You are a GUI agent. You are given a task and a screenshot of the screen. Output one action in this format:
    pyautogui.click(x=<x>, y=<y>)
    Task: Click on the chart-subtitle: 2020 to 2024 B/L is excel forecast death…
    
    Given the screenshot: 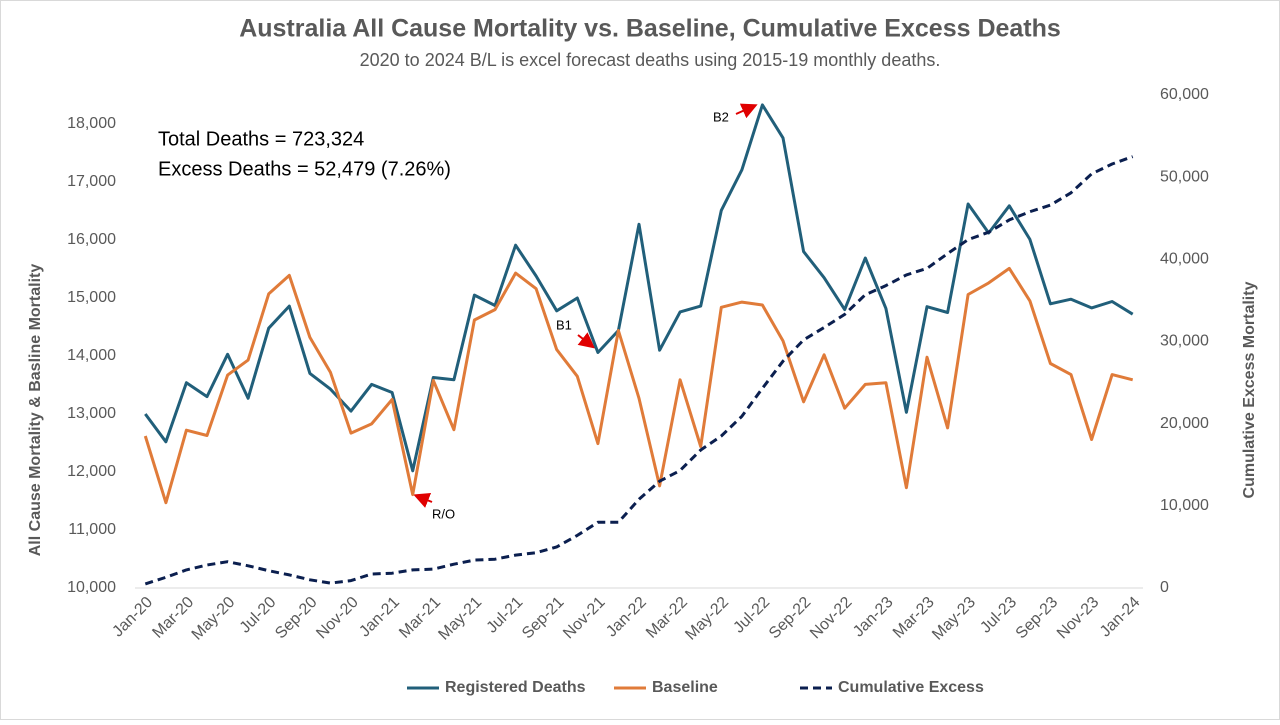 What is the action you would take?
    pyautogui.click(x=650, y=60)
    